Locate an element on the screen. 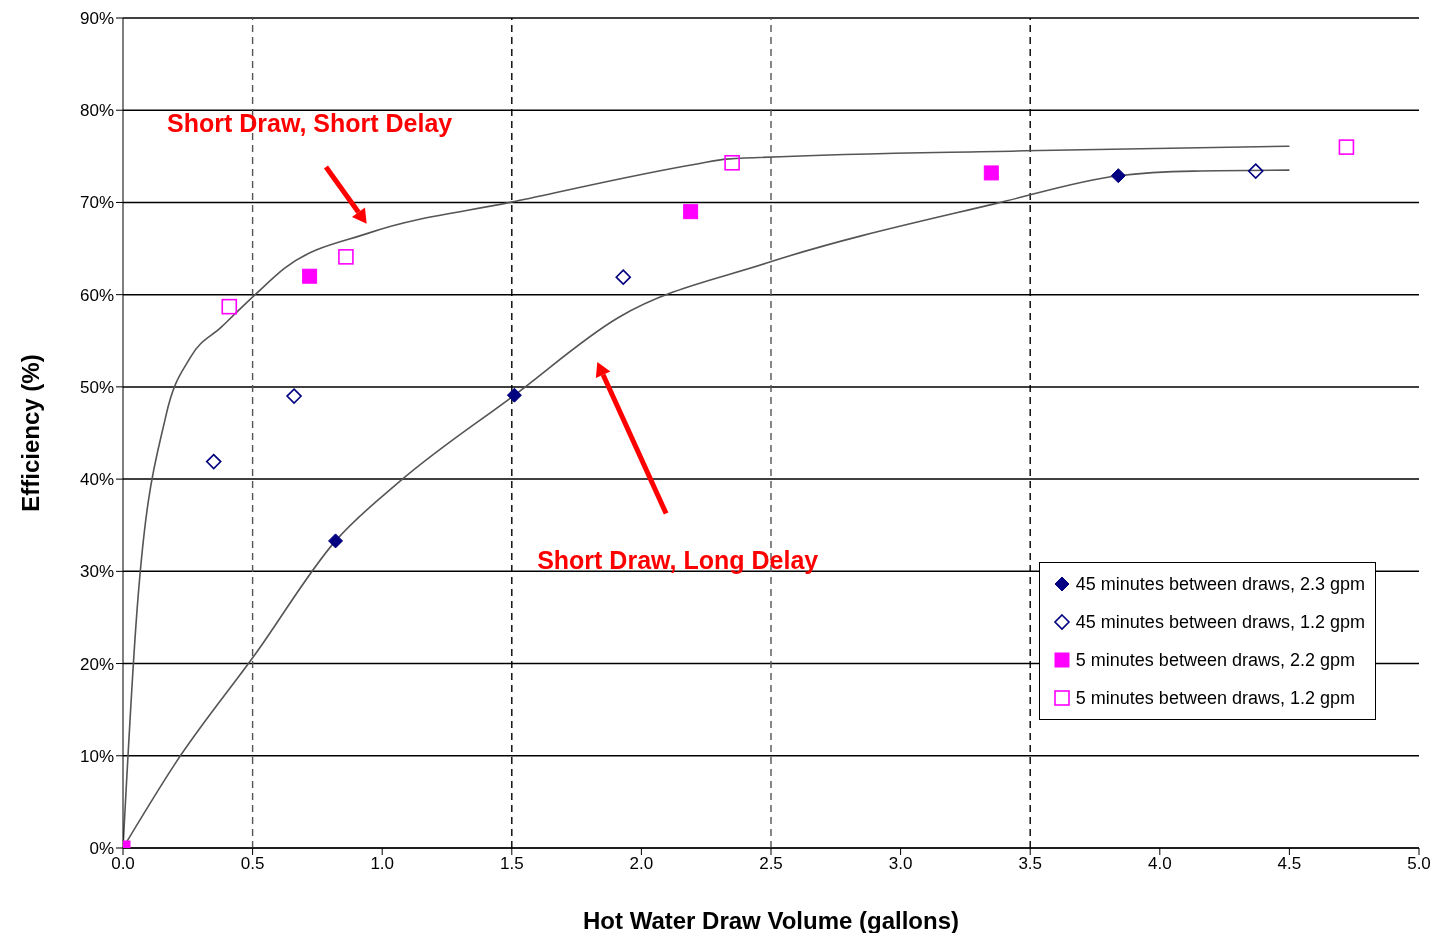 The image size is (1449, 948). y-tick-label: 30% is located at coordinates (96, 572).